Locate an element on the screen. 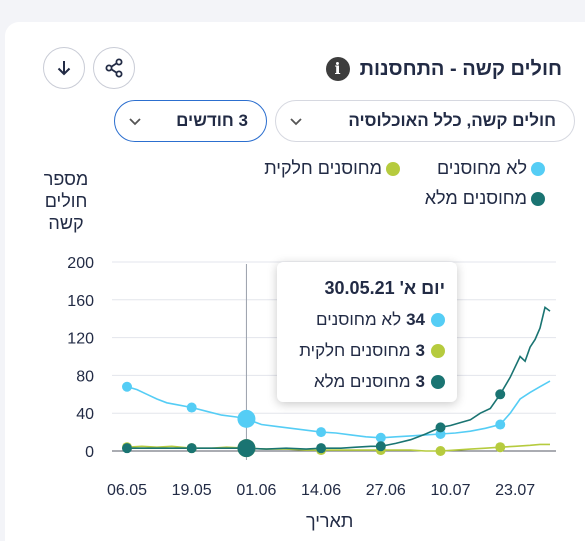 This screenshot has width=585, height=541. tooltip-row-partial: 3 מחוסנים חלקית is located at coordinates (361, 350).